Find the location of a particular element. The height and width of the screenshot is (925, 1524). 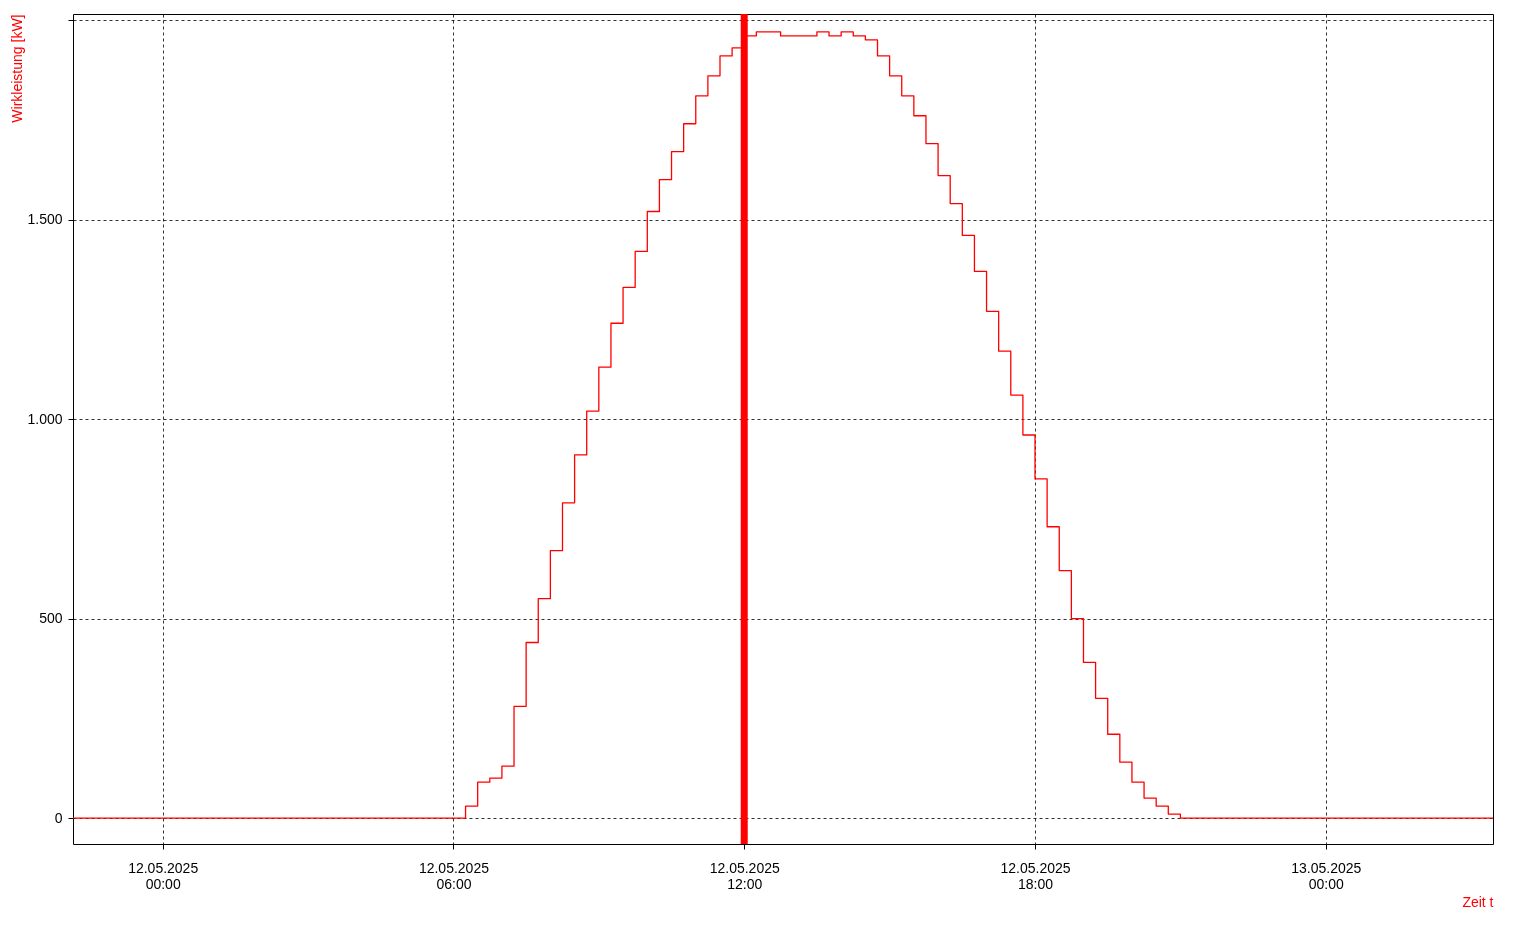

x-tick-label: 13.05.2025 00:00 is located at coordinates (1326, 875).